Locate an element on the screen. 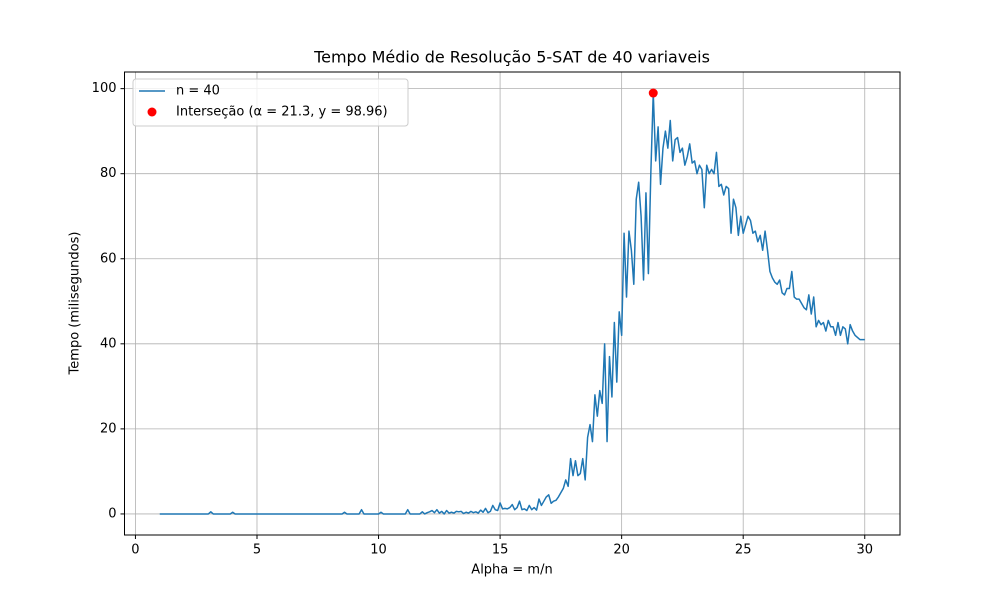 The image size is (1000, 600). y-tick-label: 0 is located at coordinates (112, 513).